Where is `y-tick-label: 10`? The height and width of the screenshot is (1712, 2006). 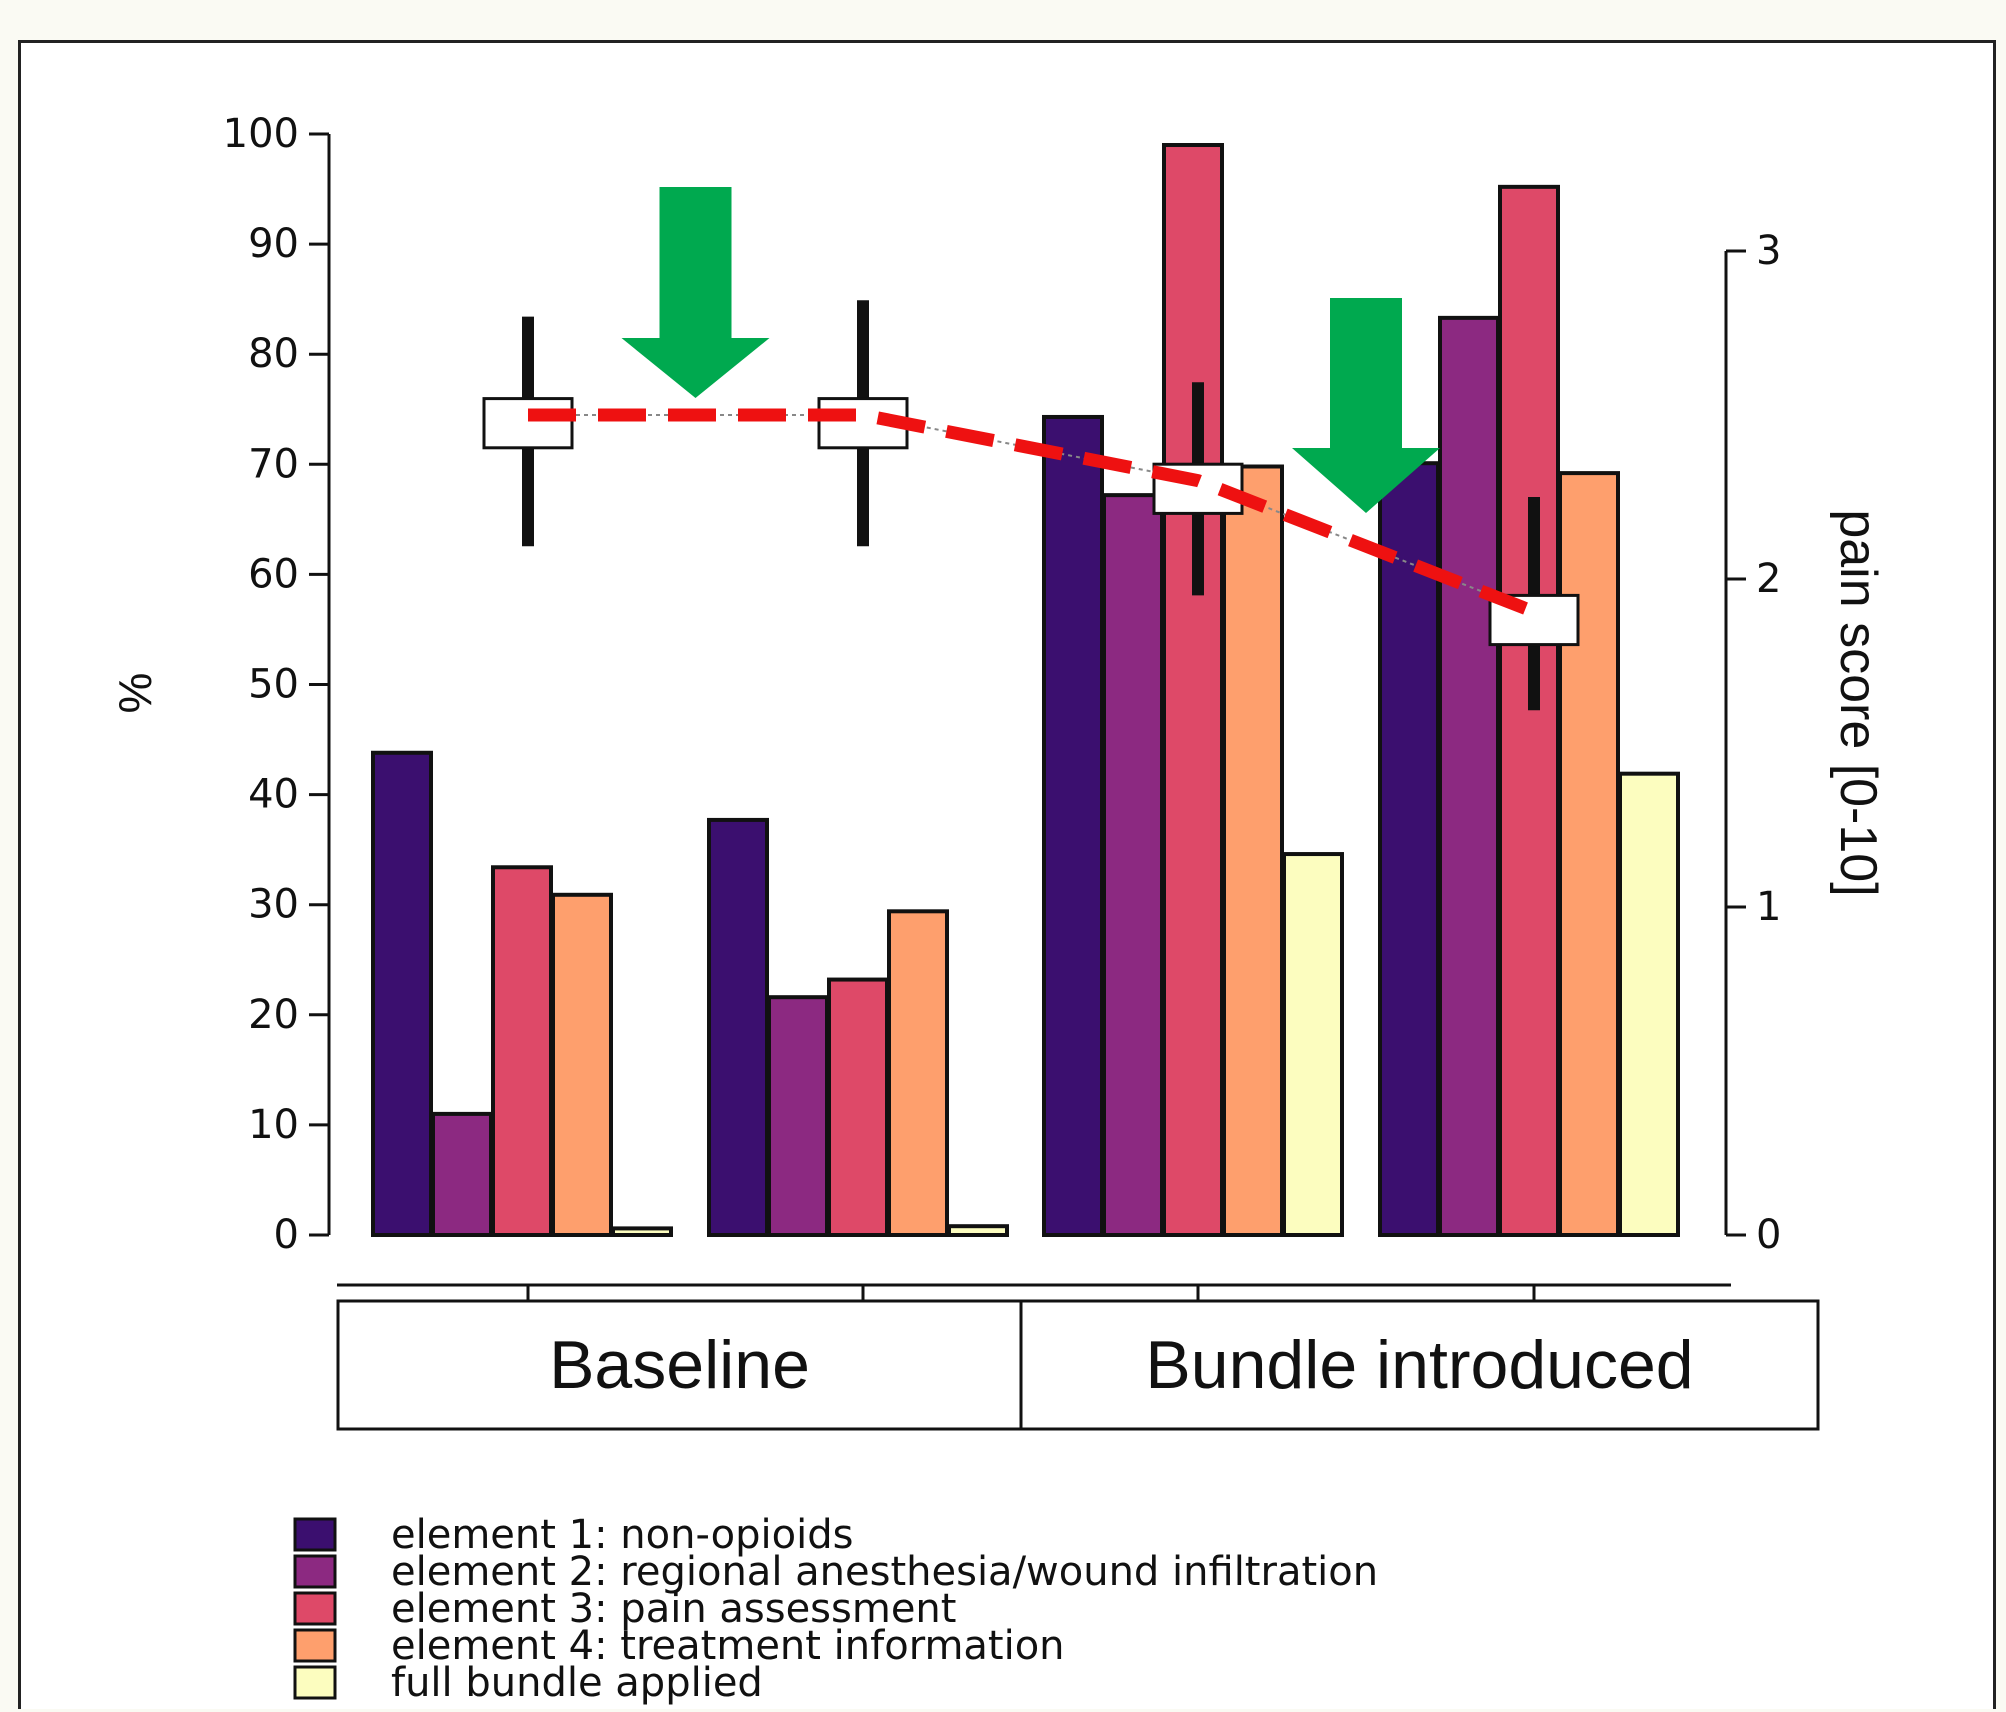 y-tick-label: 10 is located at coordinates (273, 1125).